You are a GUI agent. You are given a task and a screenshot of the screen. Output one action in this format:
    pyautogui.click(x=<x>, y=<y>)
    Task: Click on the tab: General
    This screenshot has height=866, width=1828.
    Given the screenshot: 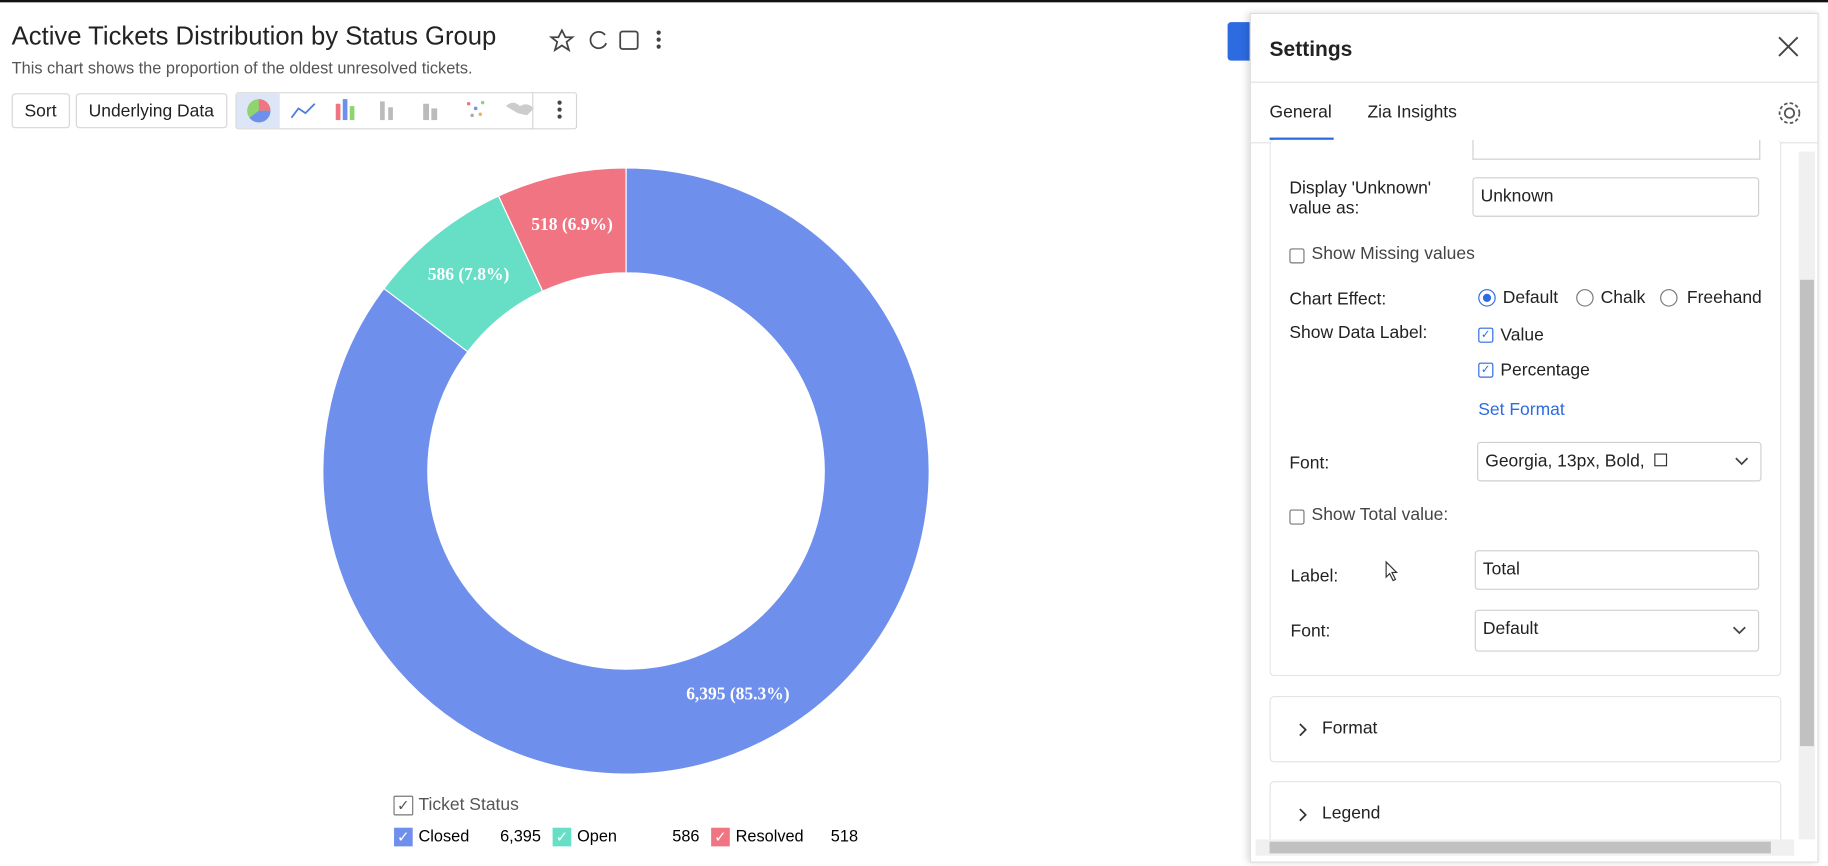 What is the action you would take?
    pyautogui.click(x=1300, y=112)
    